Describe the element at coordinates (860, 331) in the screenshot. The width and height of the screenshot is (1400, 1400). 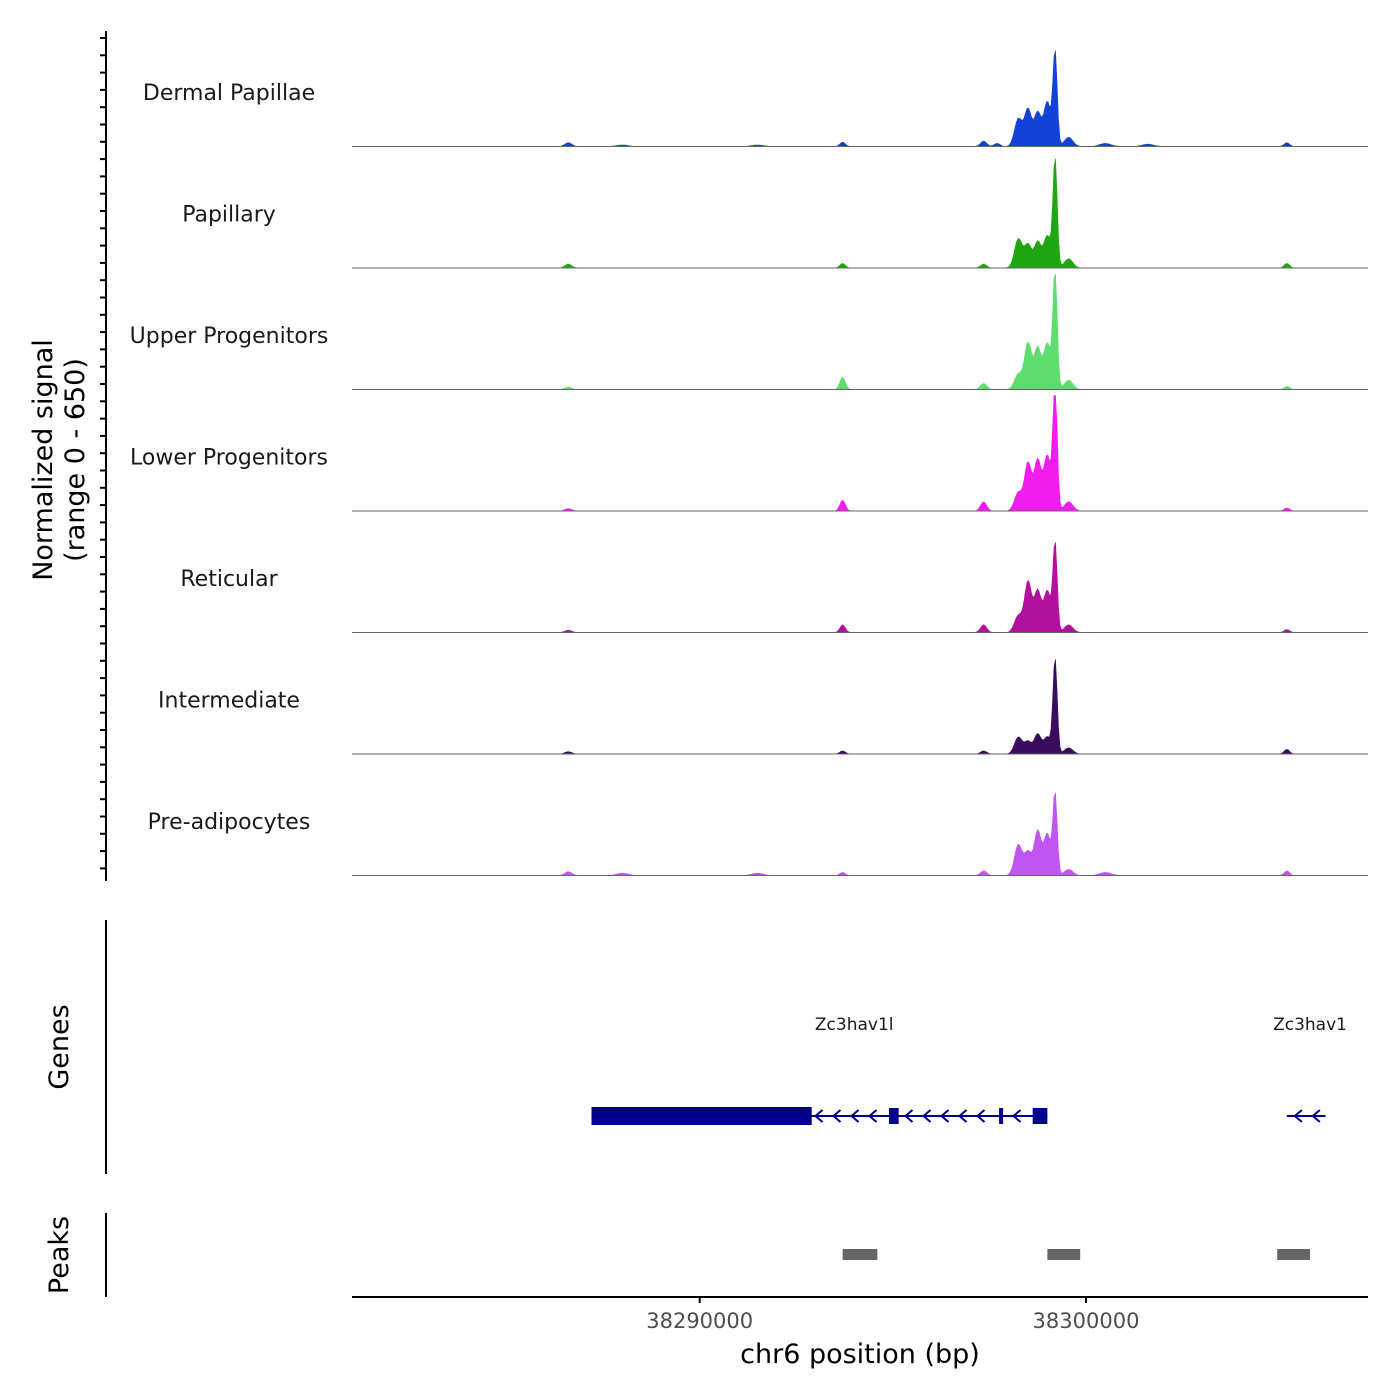
I see `signal-area-upper-progenitors` at that location.